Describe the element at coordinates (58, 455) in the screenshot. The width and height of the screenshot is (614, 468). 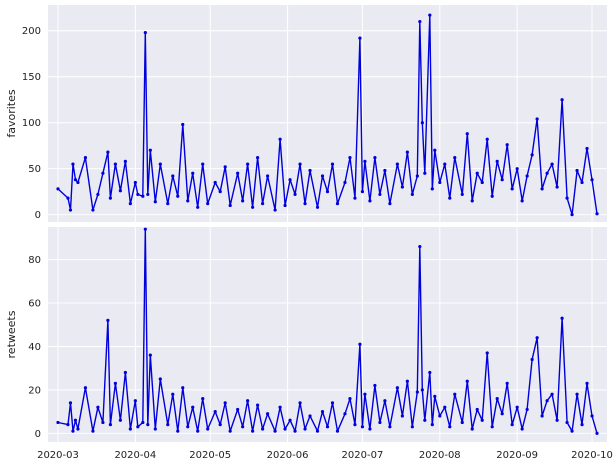
I see `x-tick-label: 2020-03` at that location.